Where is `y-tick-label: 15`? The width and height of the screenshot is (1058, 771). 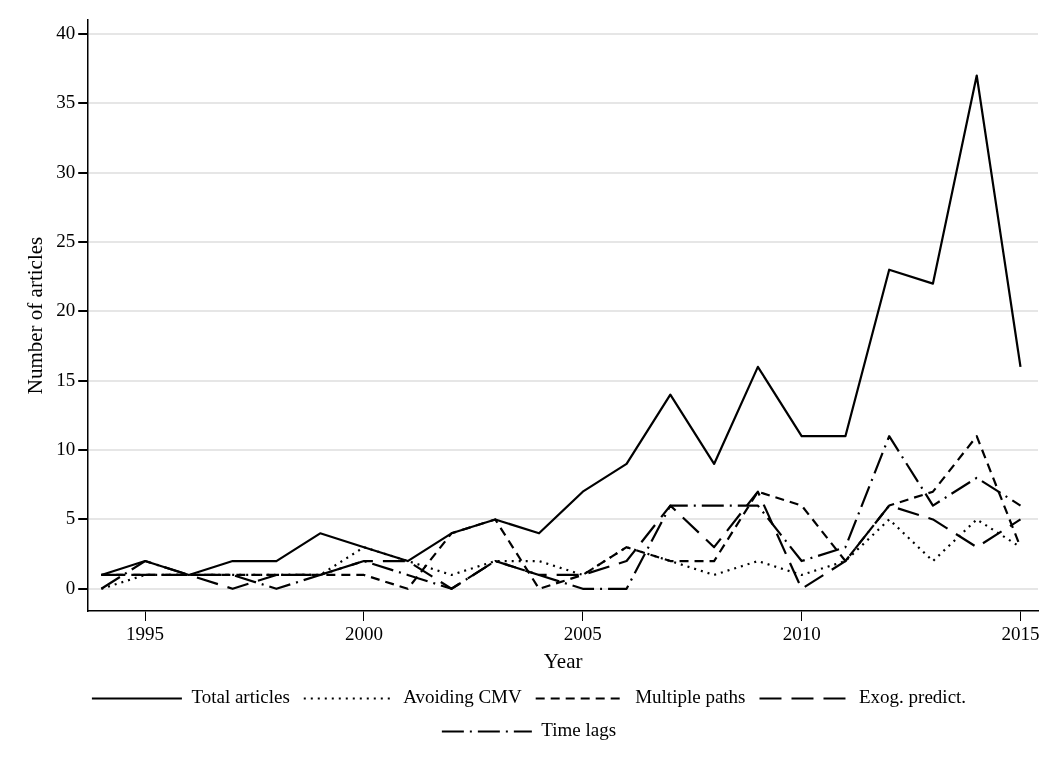
y-tick-label: 15 is located at coordinates (66, 379).